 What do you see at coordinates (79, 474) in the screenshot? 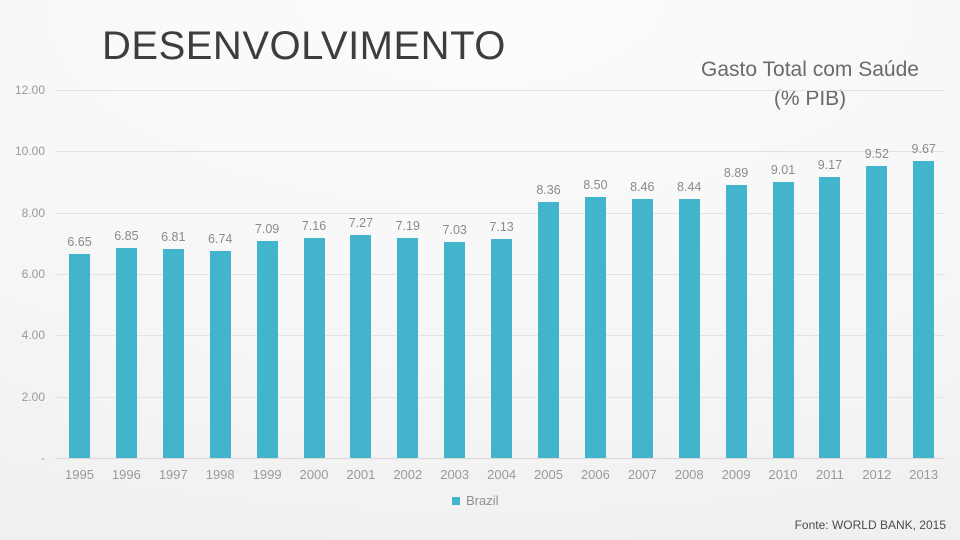
I see `x-axis-tick-label: 1995` at bounding box center [79, 474].